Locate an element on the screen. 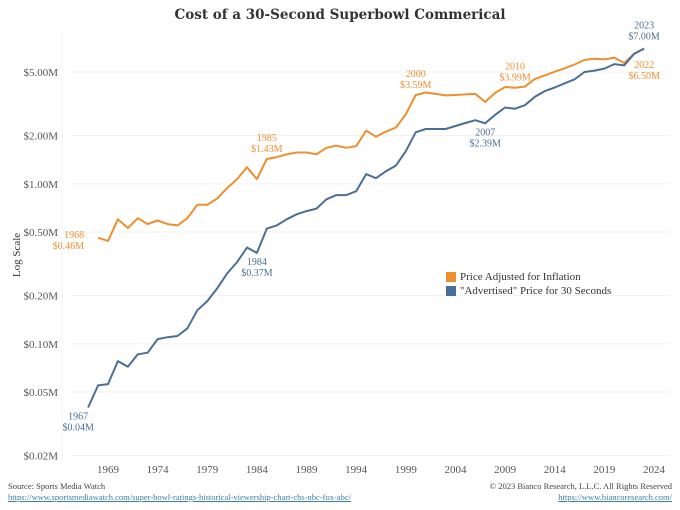 The height and width of the screenshot is (510, 680). annotation-value: $0.04M is located at coordinates (78, 428).